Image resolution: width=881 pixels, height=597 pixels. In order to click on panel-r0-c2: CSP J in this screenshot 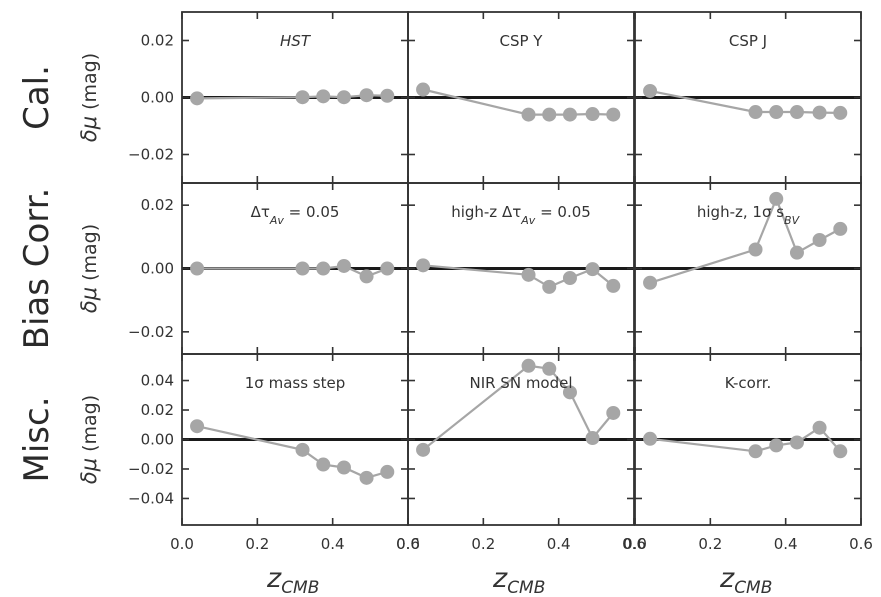, I will do `click(748, 97)`.